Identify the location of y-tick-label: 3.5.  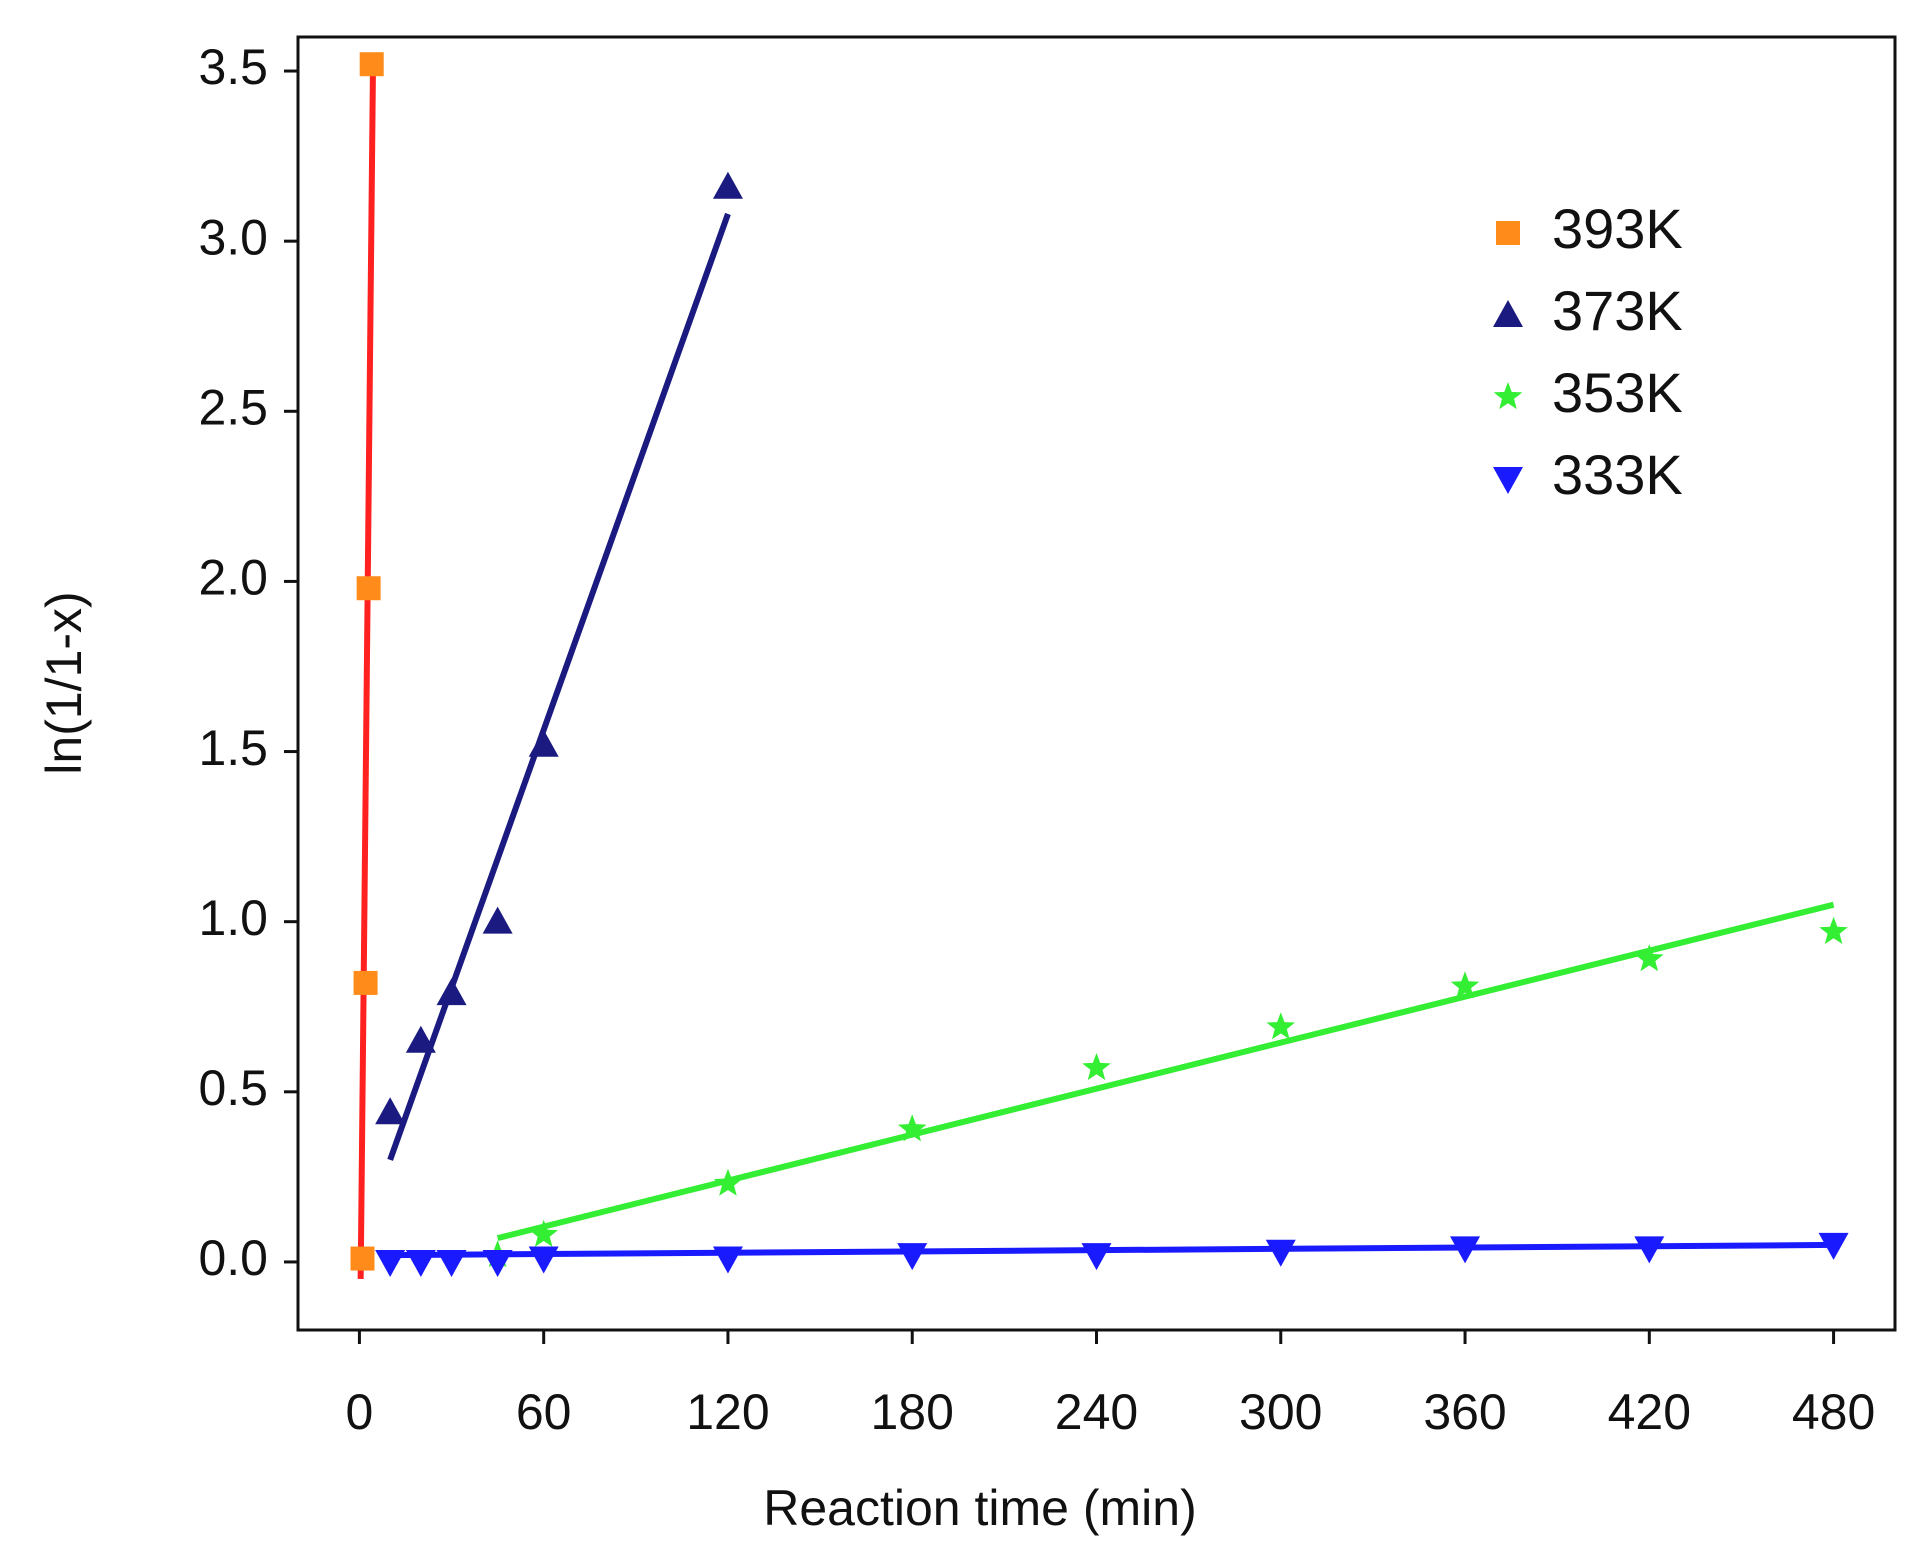
(233, 67).